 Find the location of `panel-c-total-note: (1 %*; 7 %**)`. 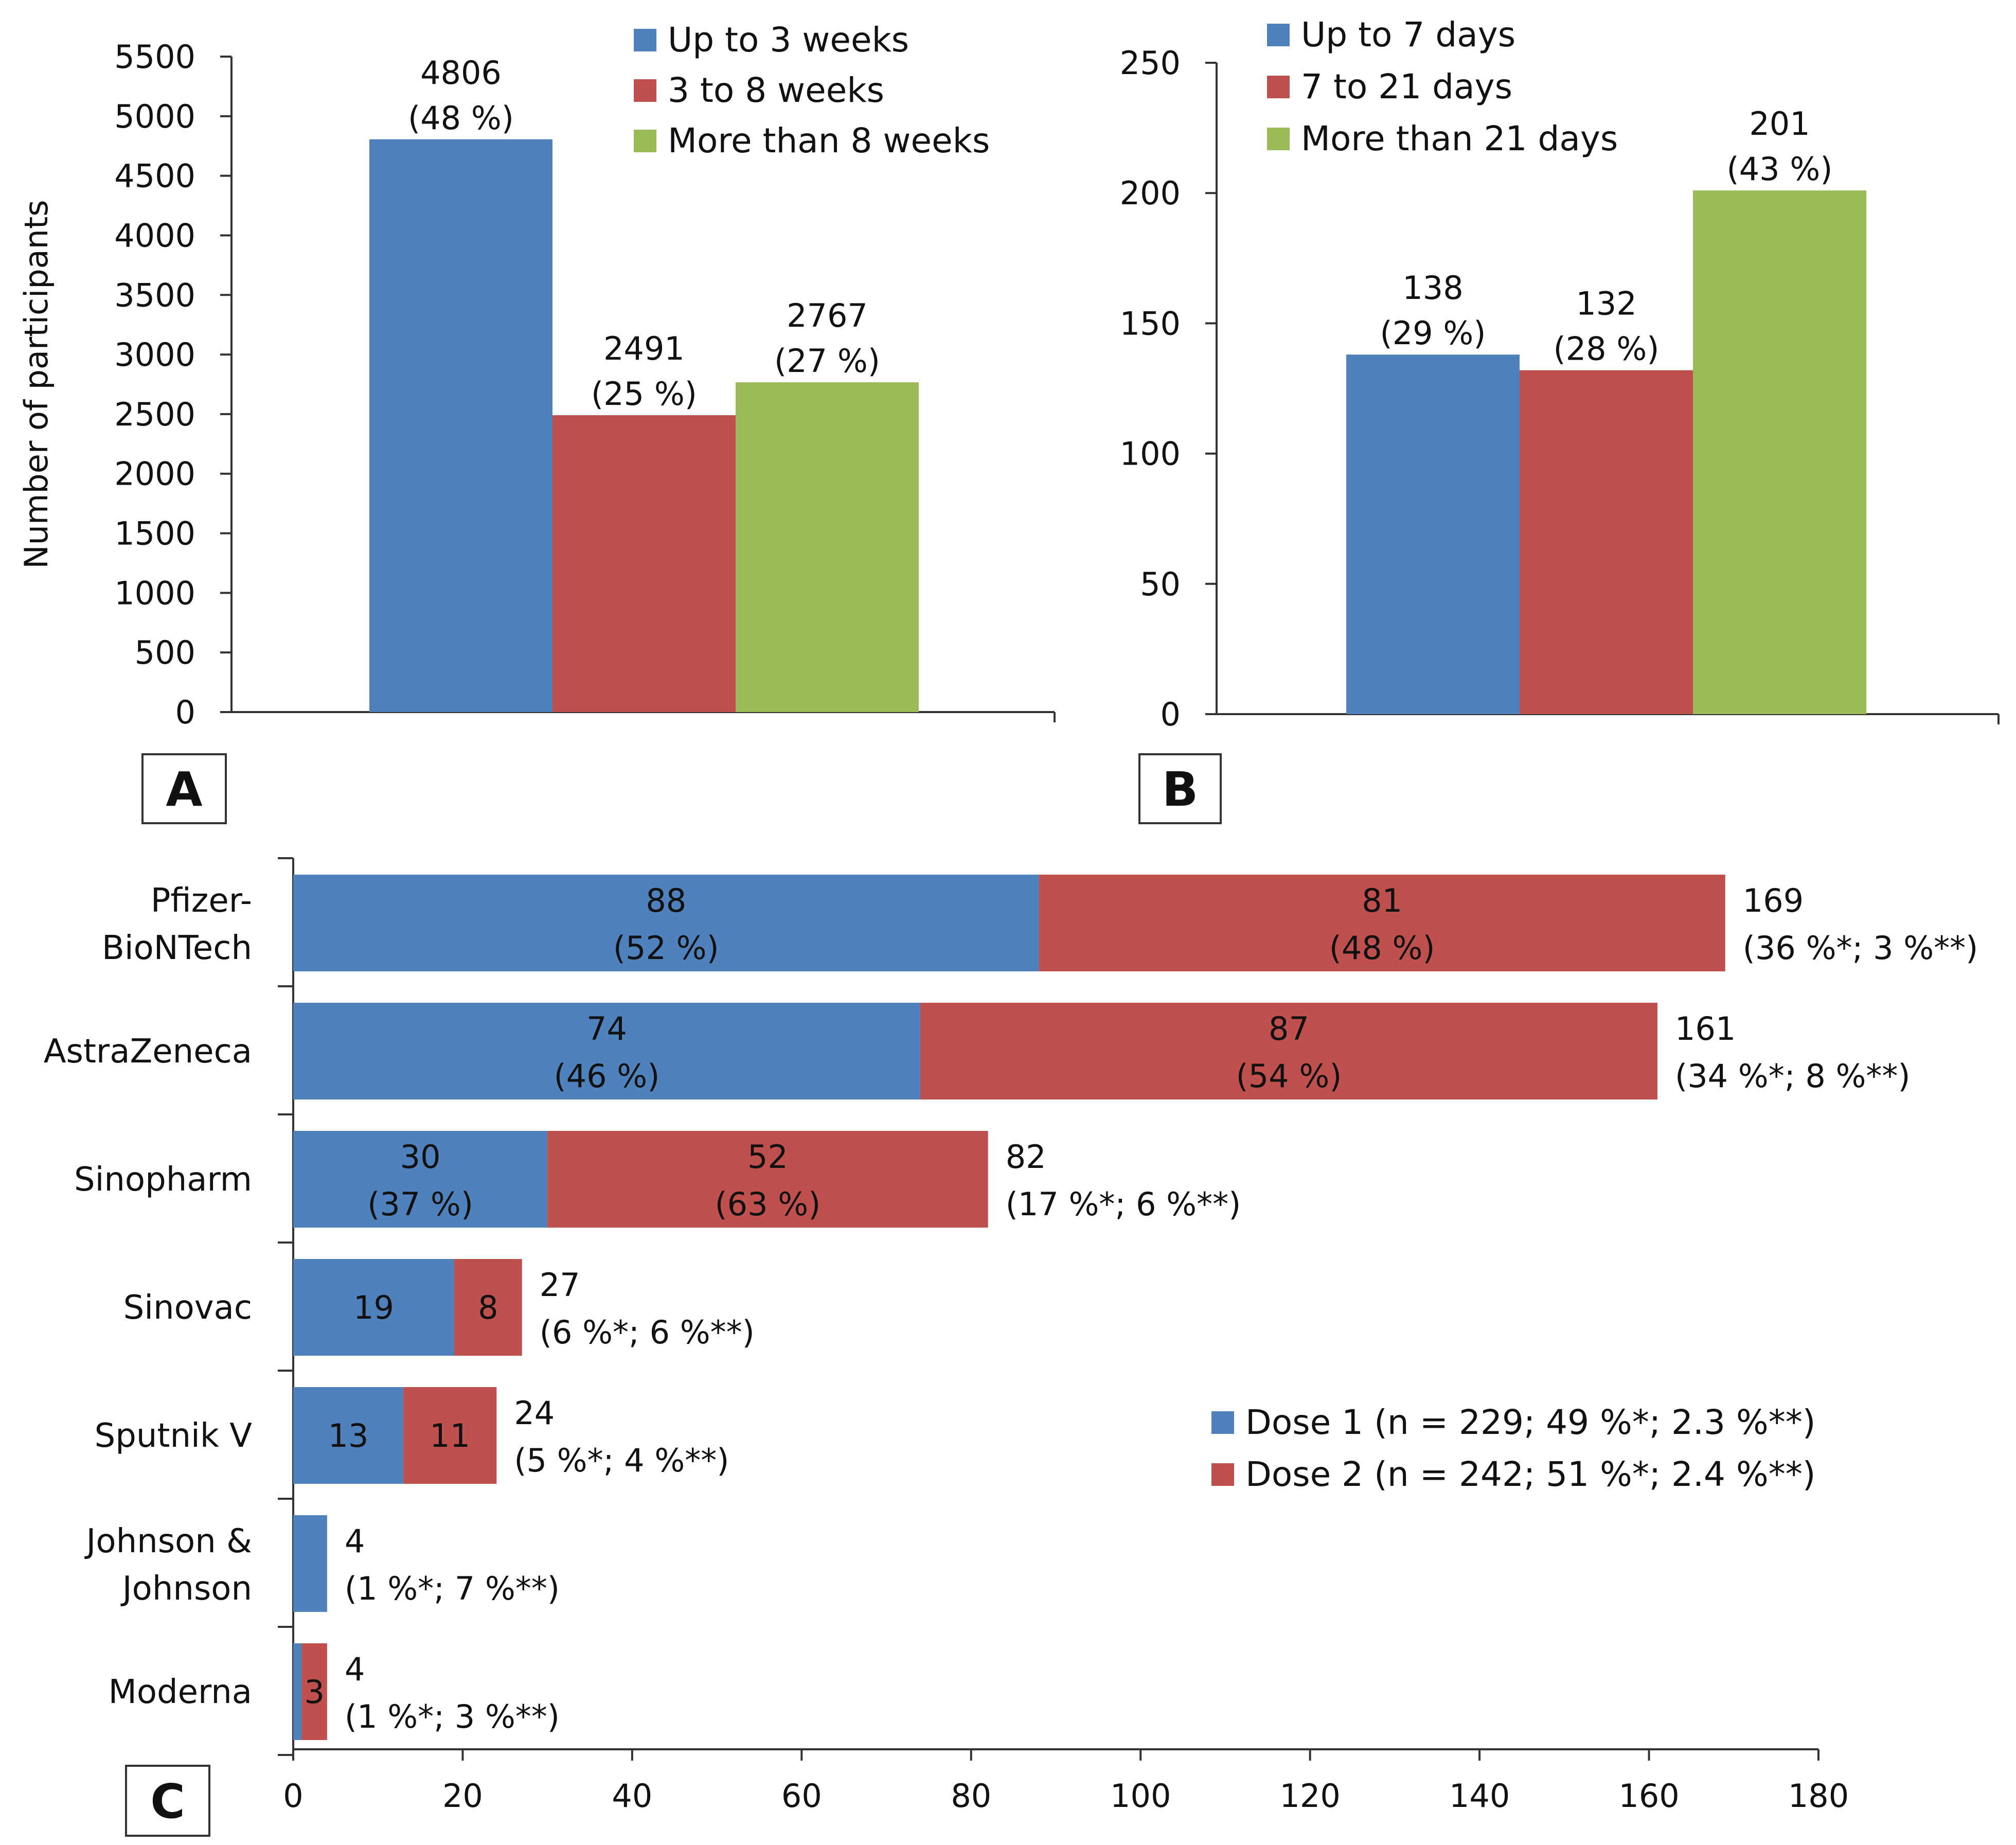

panel-c-total-note: (1 %*; 7 %**) is located at coordinates (452, 1588).